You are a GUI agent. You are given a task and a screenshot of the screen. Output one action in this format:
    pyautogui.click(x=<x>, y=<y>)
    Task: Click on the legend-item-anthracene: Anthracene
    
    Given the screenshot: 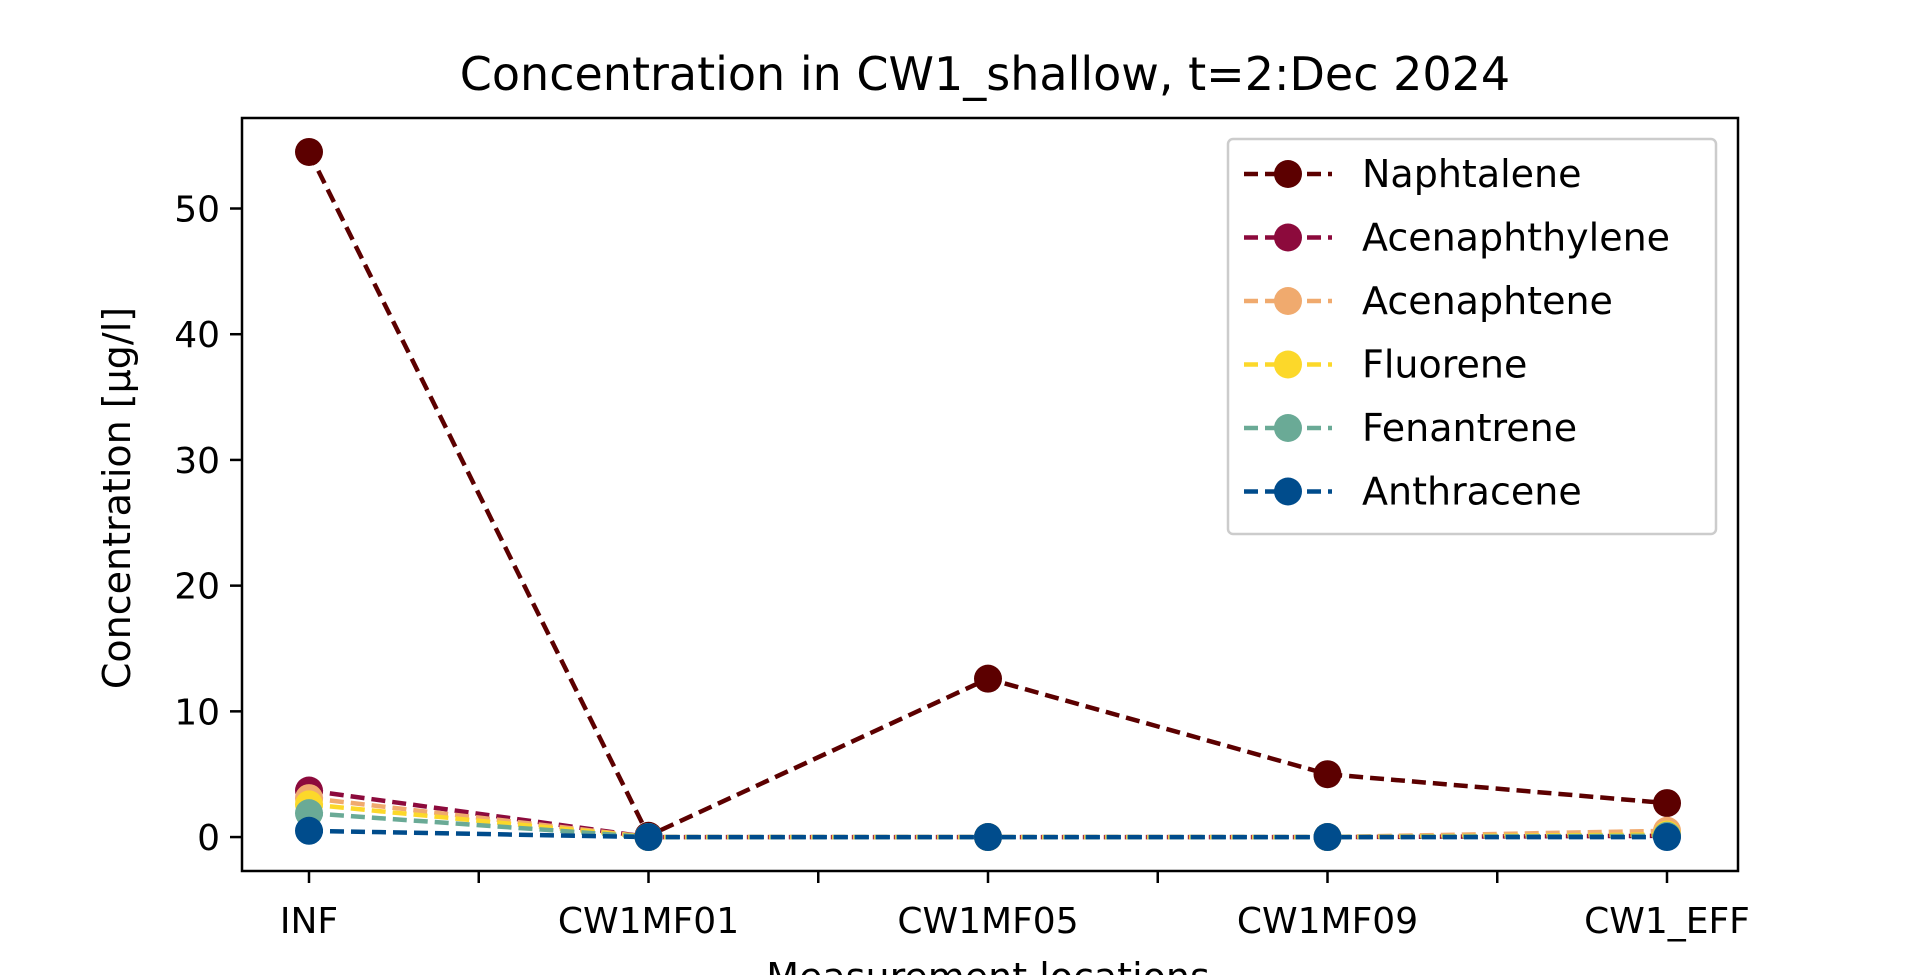 What is the action you would take?
    pyautogui.click(x=1413, y=492)
    